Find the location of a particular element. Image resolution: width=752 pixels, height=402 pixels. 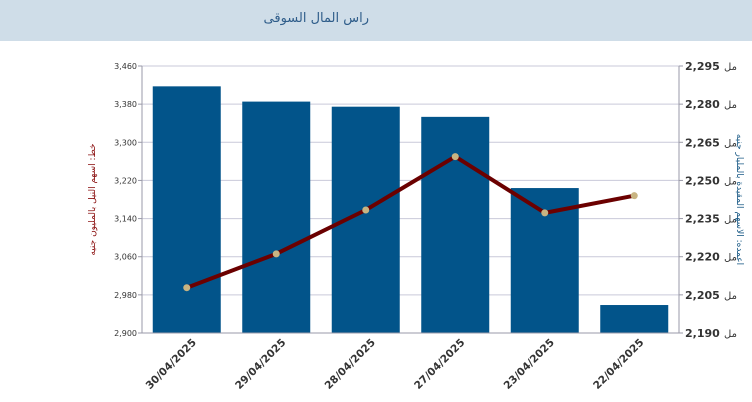

right-tick-label: 2,190 is located at coordinates (702, 333).